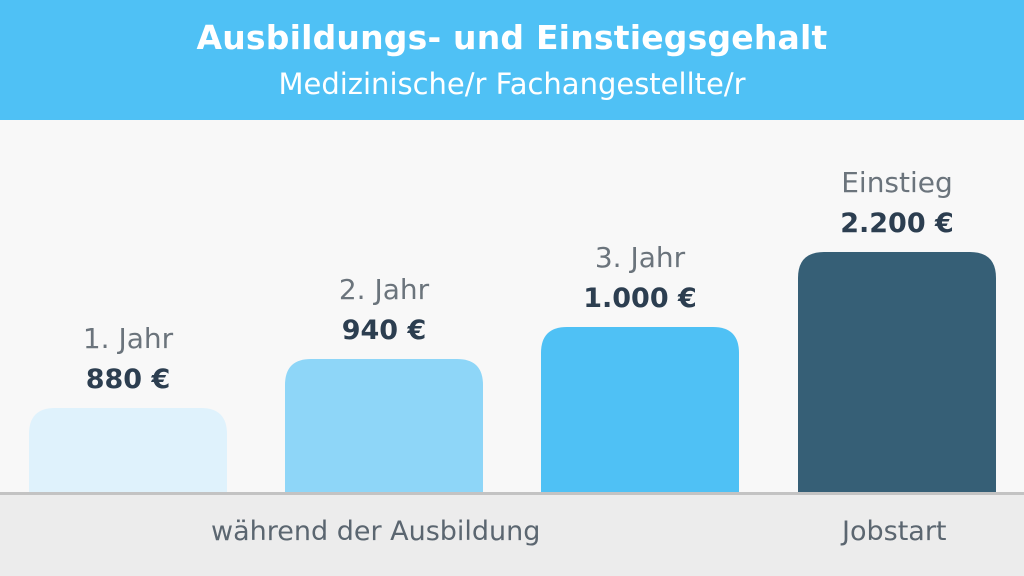  Describe the element at coordinates (376, 531) in the screenshot. I see `group-label-training: während der Ausbildung` at that location.